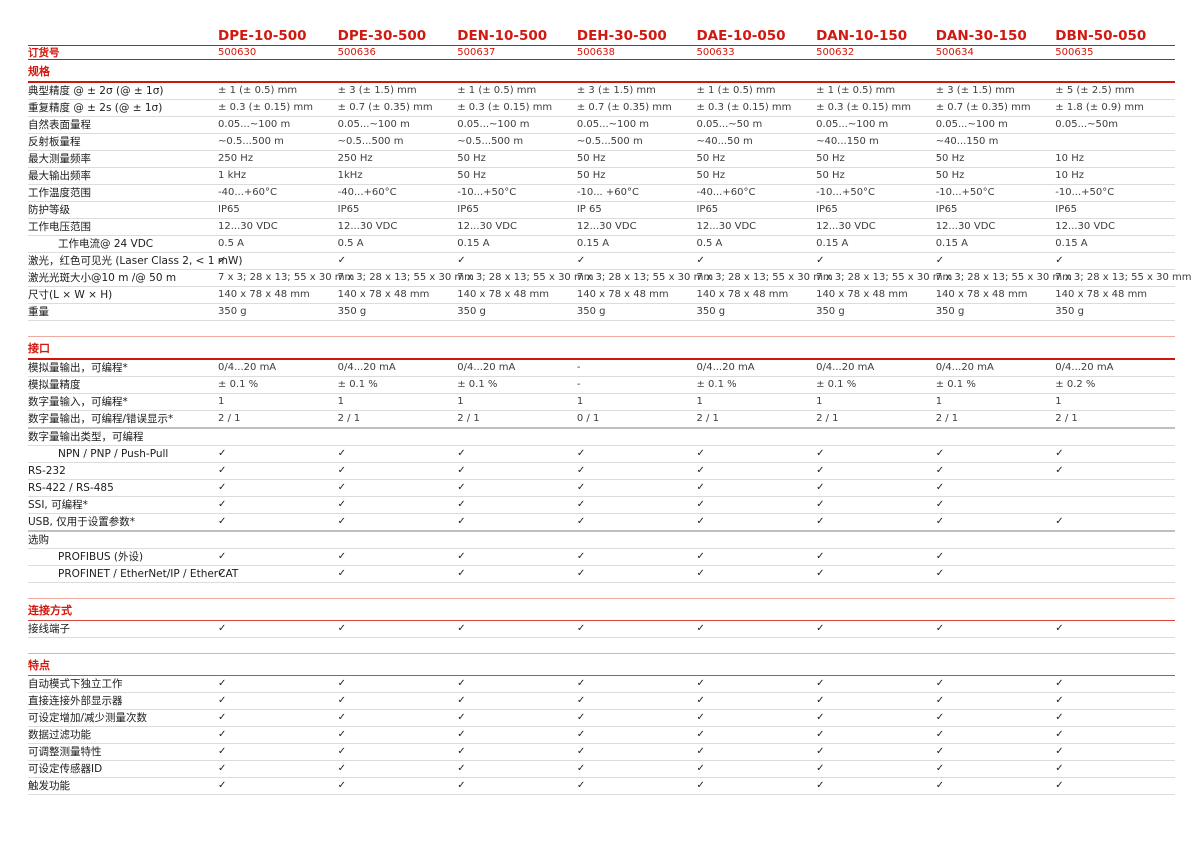 This screenshot has height=849, width=1201. What do you see at coordinates (601, 684) in the screenshot?
I see `table-row: 自动模式下独立工作 ✓ ✓ ✓ ✓ ✓ ✓ ✓ ✓` at bounding box center [601, 684].